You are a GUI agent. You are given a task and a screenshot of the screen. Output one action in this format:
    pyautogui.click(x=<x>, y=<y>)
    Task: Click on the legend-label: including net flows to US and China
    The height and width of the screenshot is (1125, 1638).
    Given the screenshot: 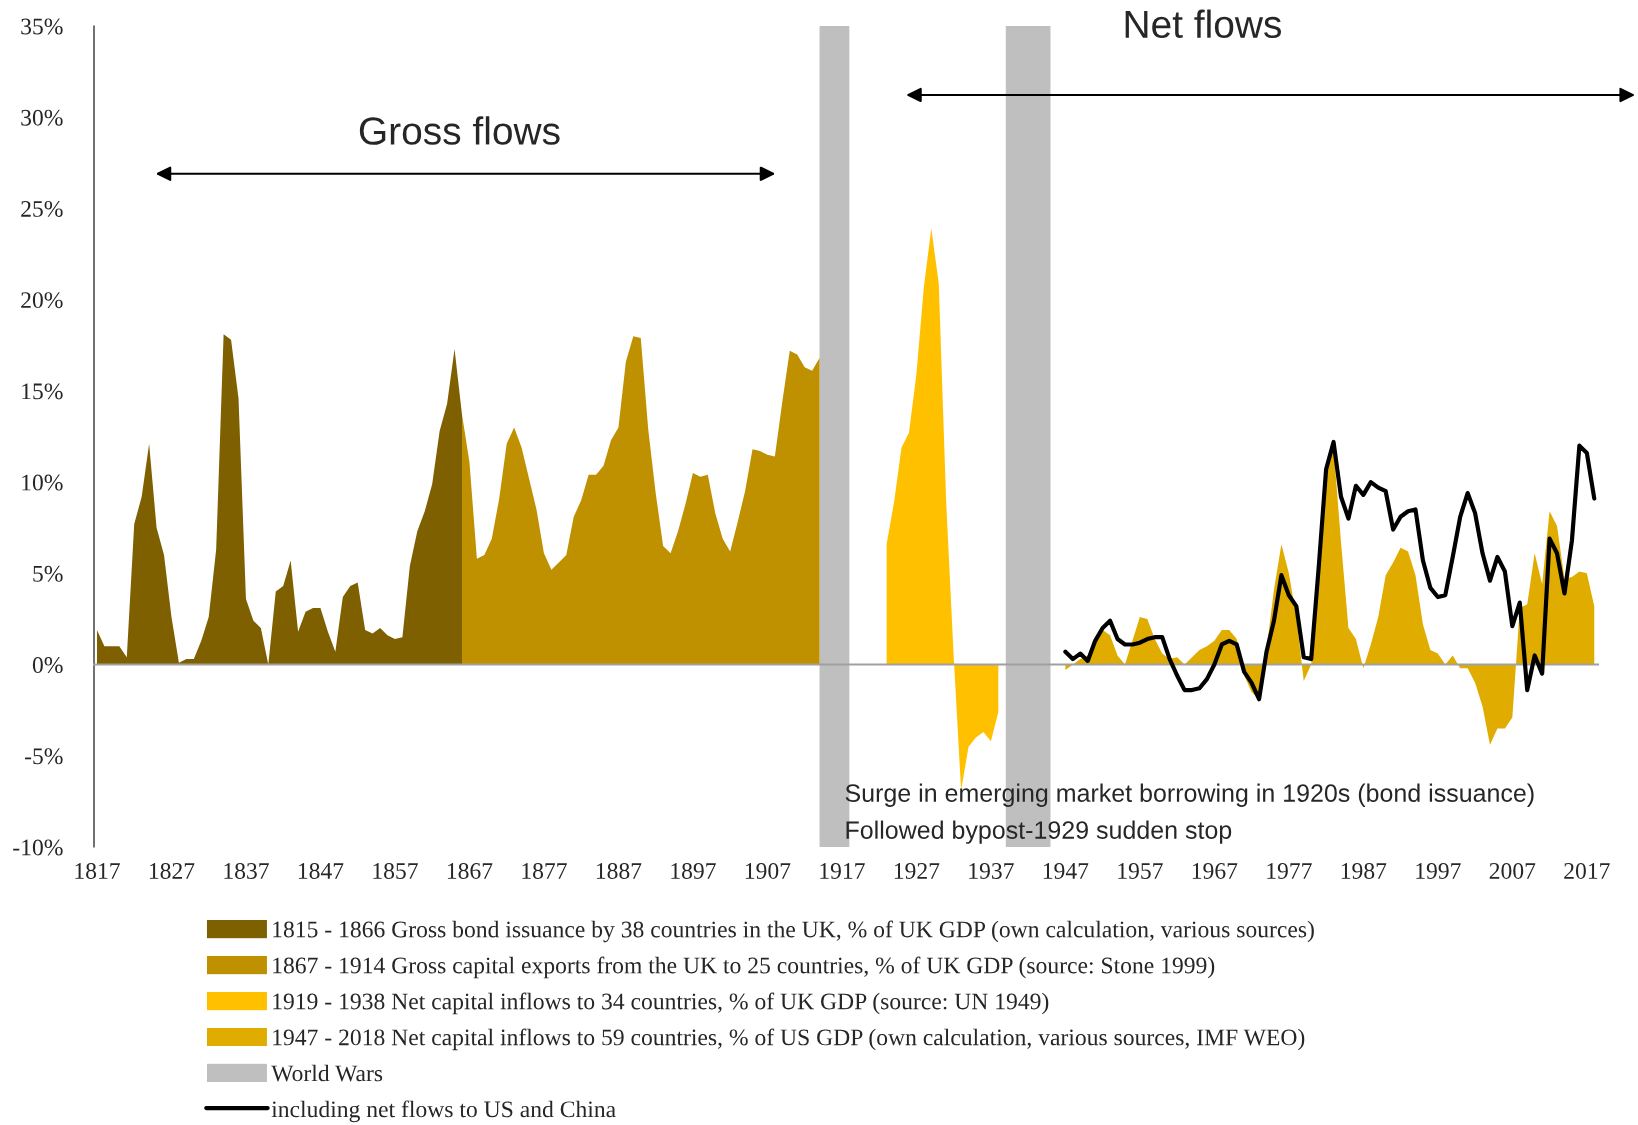 What is the action you would take?
    pyautogui.click(x=443, y=1111)
    